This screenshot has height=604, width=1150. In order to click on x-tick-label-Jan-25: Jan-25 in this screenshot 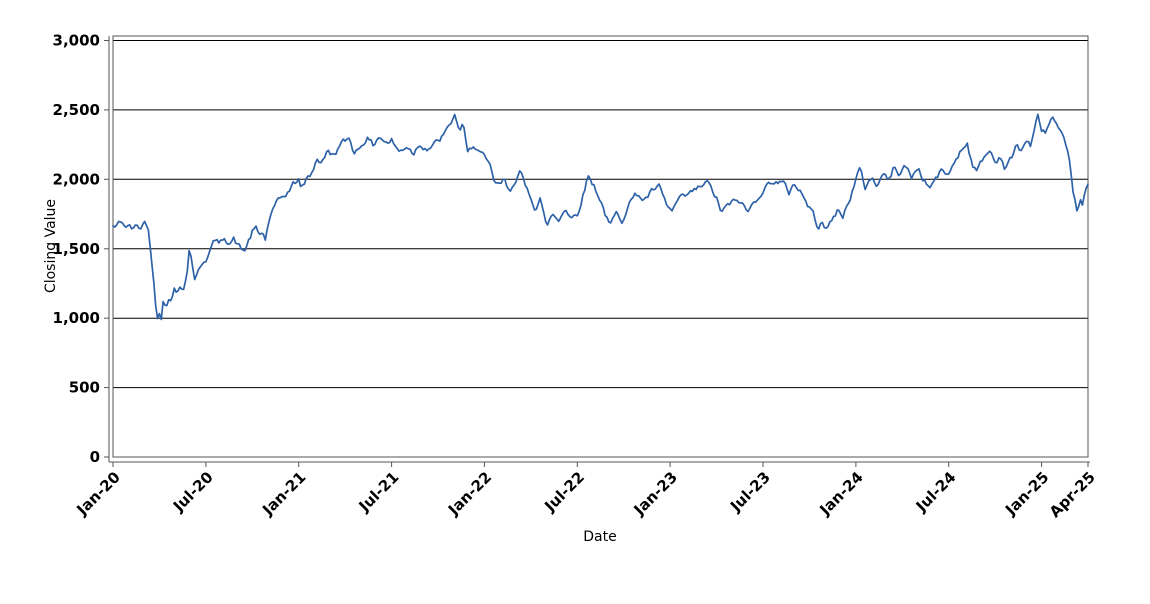, I will do `click(1026, 493)`.